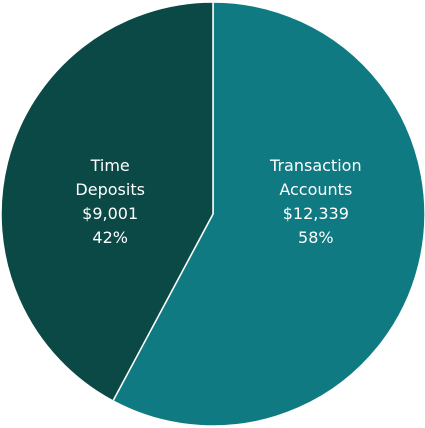  What do you see at coordinates (316, 237) in the screenshot?
I see `percent-label: 58%` at bounding box center [316, 237].